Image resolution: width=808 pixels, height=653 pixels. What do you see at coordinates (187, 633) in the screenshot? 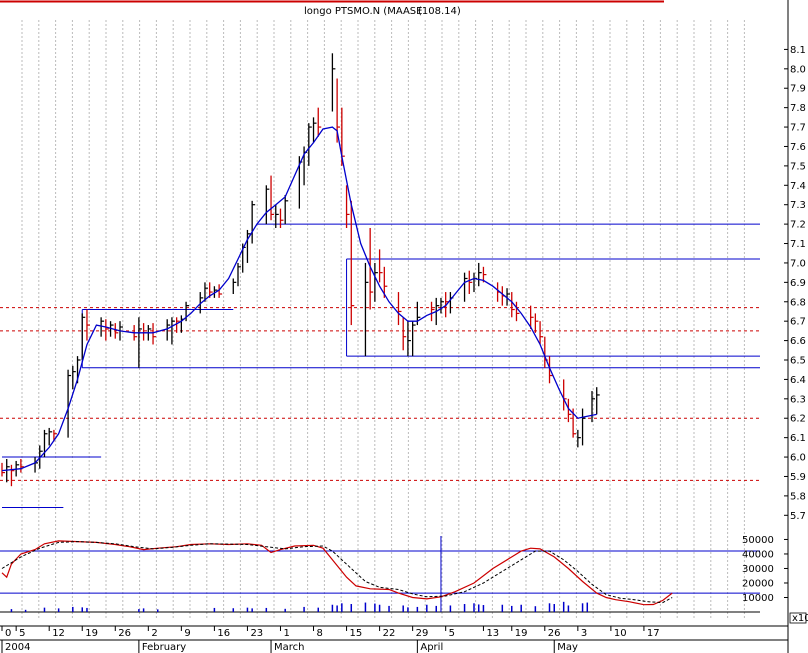
I see `date-tick-label: 9` at bounding box center [187, 633].